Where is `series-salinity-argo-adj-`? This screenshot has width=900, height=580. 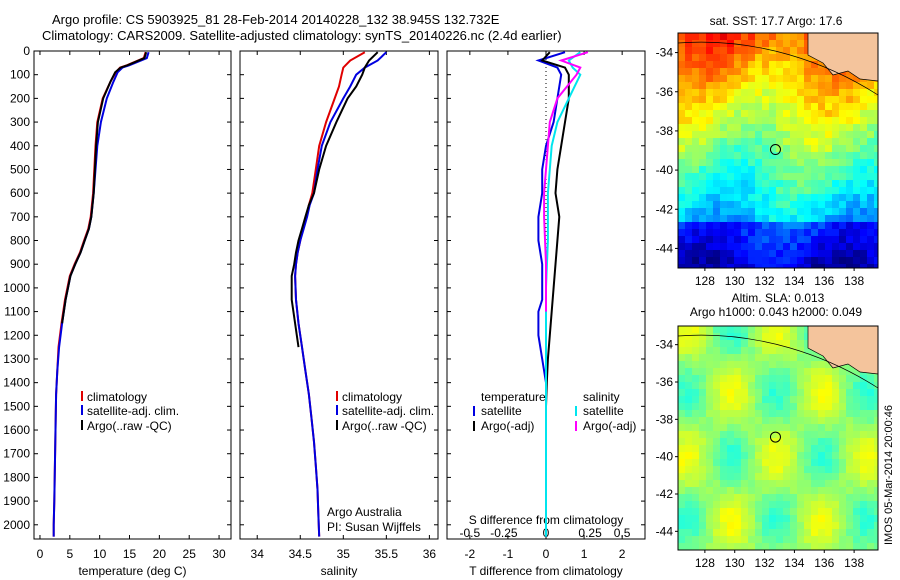 series-salinity-argo-adj- is located at coordinates (566, 181).